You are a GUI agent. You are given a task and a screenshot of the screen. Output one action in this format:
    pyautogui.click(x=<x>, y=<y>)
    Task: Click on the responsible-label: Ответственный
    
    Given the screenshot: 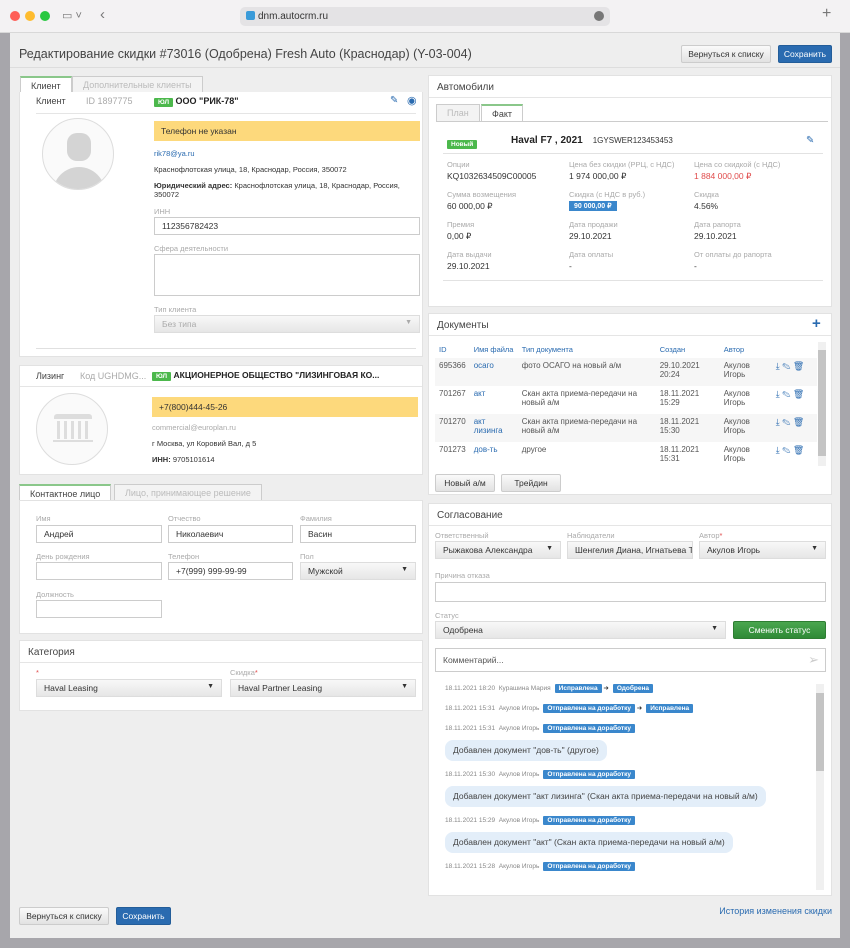 What is the action you would take?
    pyautogui.click(x=462, y=535)
    